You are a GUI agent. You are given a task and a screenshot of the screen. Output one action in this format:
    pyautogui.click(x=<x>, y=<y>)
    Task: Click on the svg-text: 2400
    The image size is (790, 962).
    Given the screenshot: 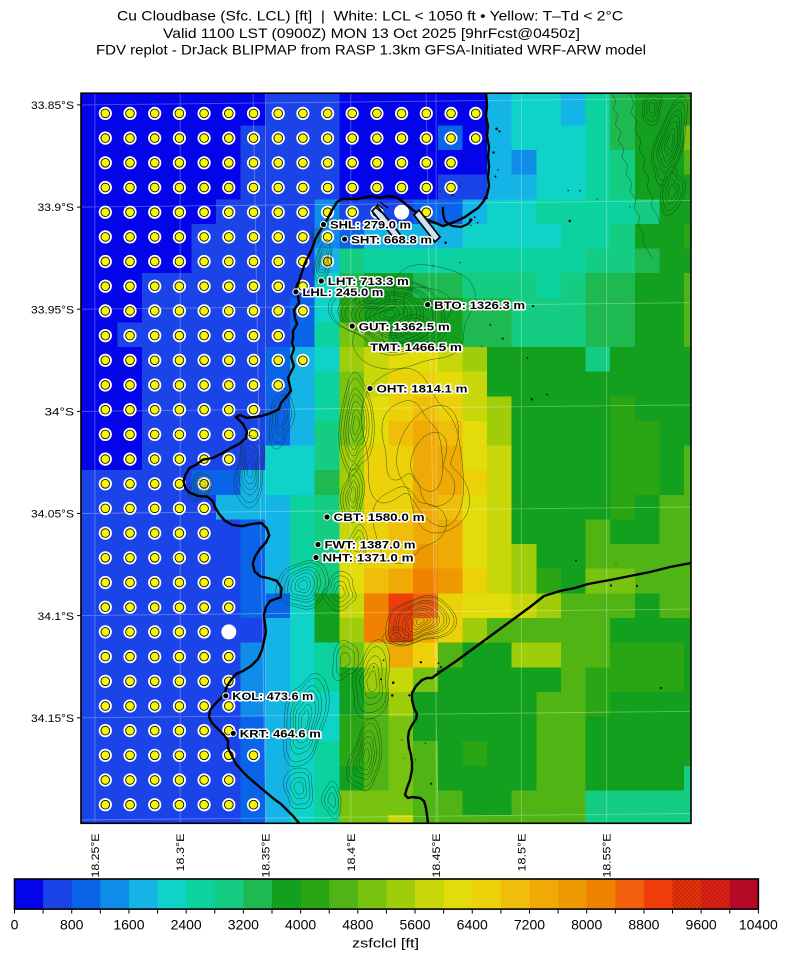 What is the action you would take?
    pyautogui.click(x=186, y=925)
    